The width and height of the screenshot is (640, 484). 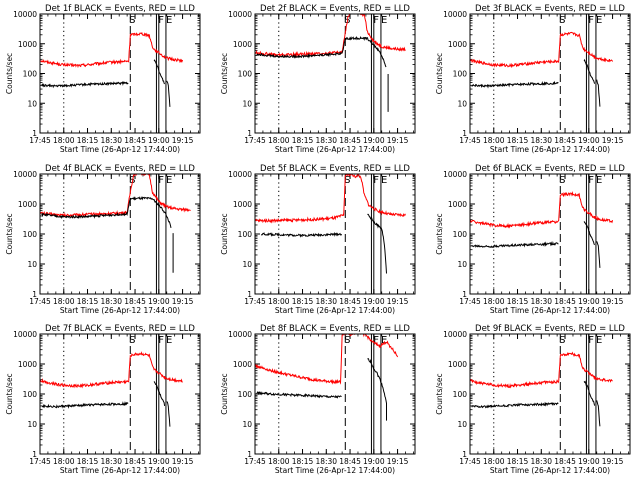 I want to click on panel-title: Det 1f BLACK = Events, RED = LLD, so click(x=120, y=9).